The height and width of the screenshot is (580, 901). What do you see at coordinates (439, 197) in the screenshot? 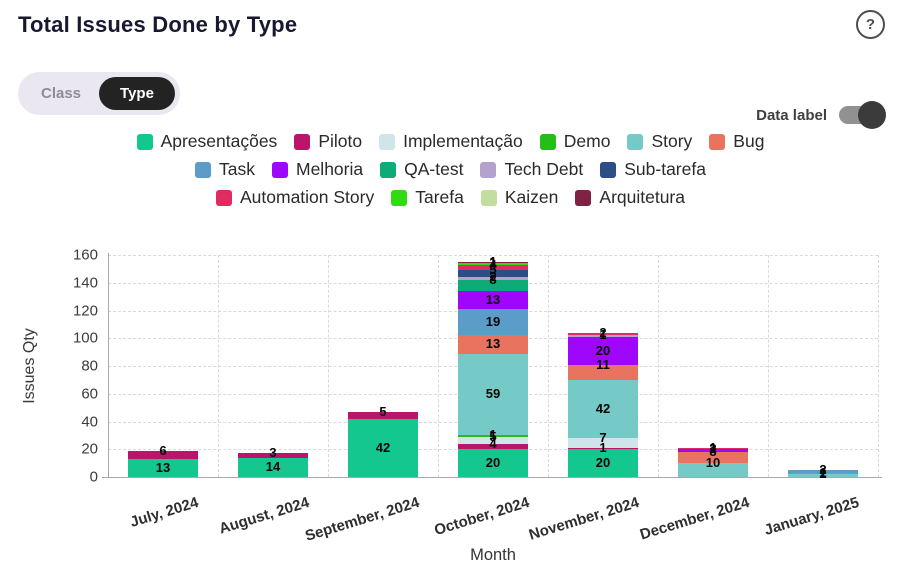
I see `legend-label: Tarefa` at bounding box center [439, 197].